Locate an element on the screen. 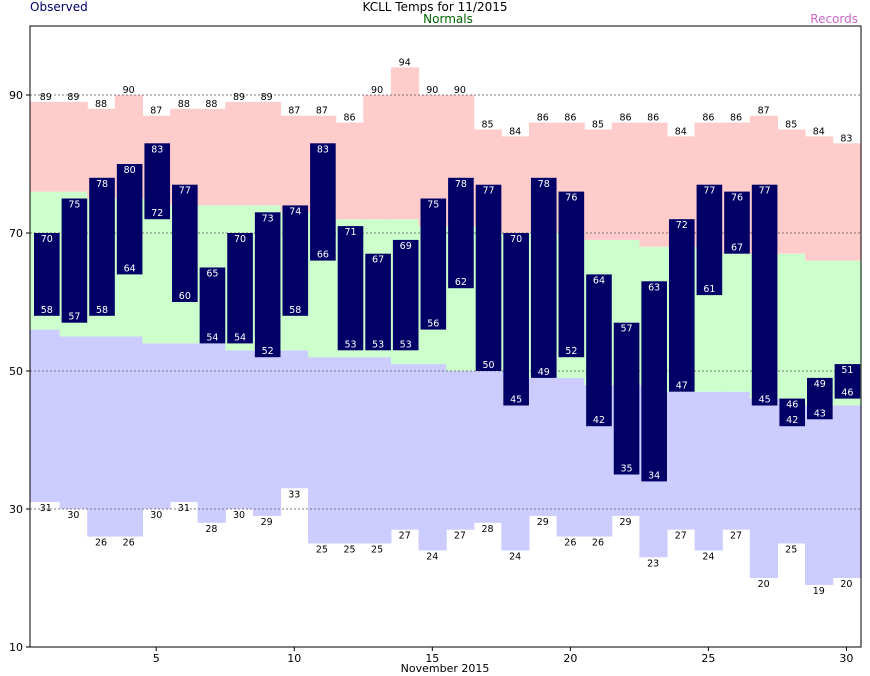 The image size is (870, 676). x-tick-label: 10 is located at coordinates (294, 658).